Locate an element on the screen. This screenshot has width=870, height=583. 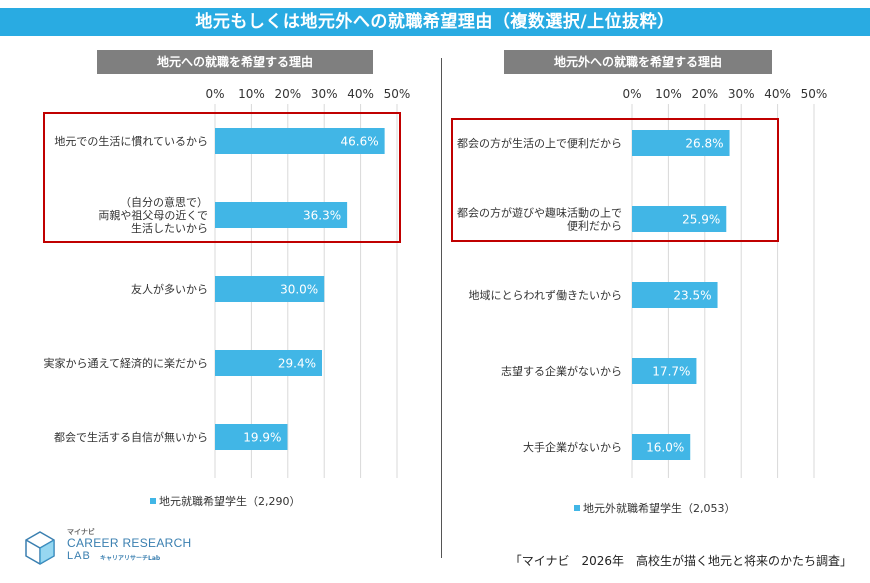
logo-line2-sub: キャリアリサーチLab is located at coordinates (130, 558).